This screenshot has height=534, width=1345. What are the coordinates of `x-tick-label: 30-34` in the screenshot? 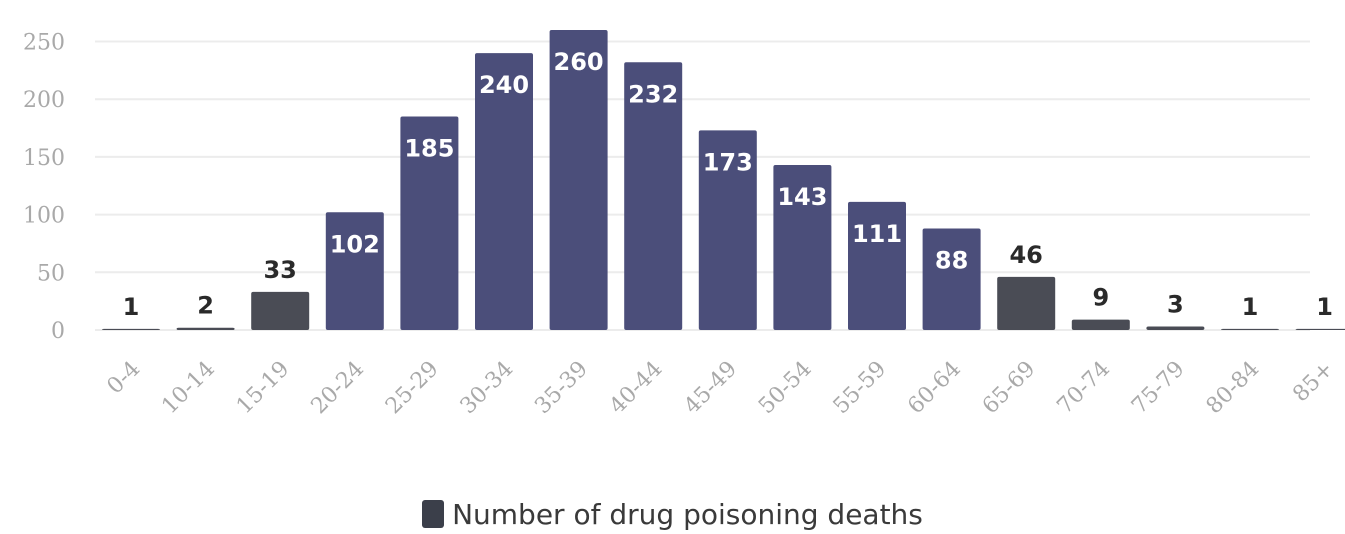 It's located at (487, 388).